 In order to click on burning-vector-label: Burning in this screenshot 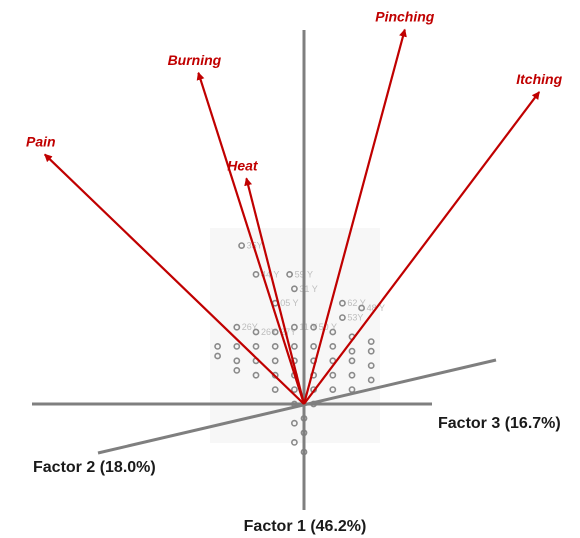, I will do `click(195, 60)`.